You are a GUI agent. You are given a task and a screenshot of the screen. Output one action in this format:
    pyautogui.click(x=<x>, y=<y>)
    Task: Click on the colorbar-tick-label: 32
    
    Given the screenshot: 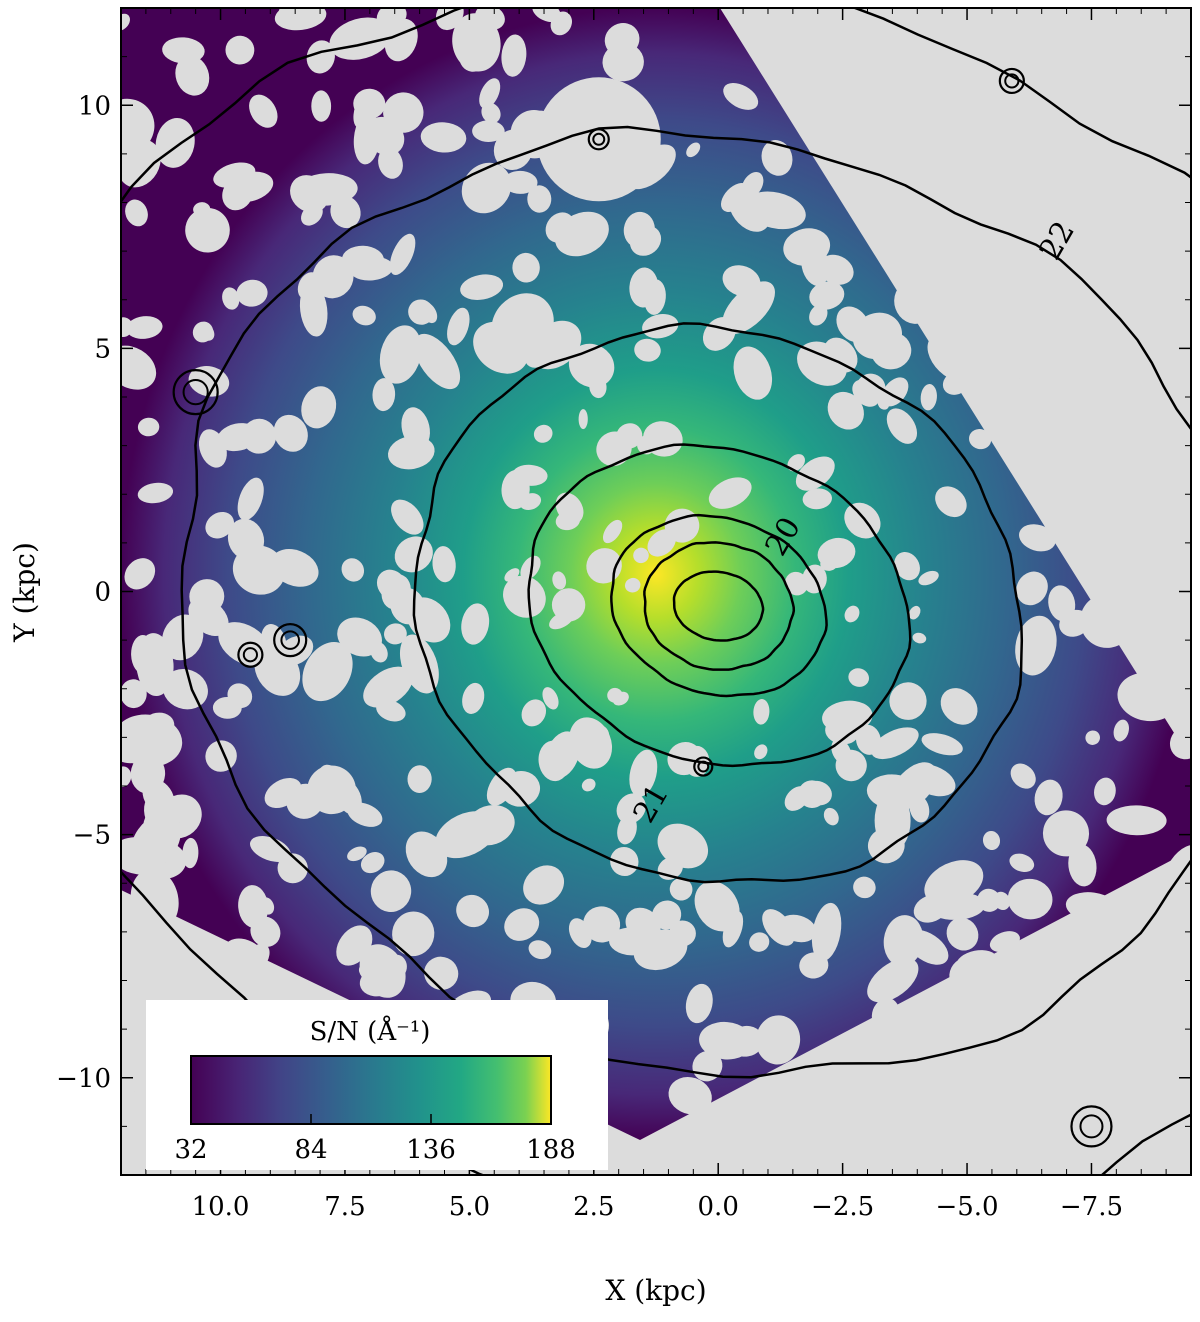 What is the action you would take?
    pyautogui.click(x=190, y=1150)
    